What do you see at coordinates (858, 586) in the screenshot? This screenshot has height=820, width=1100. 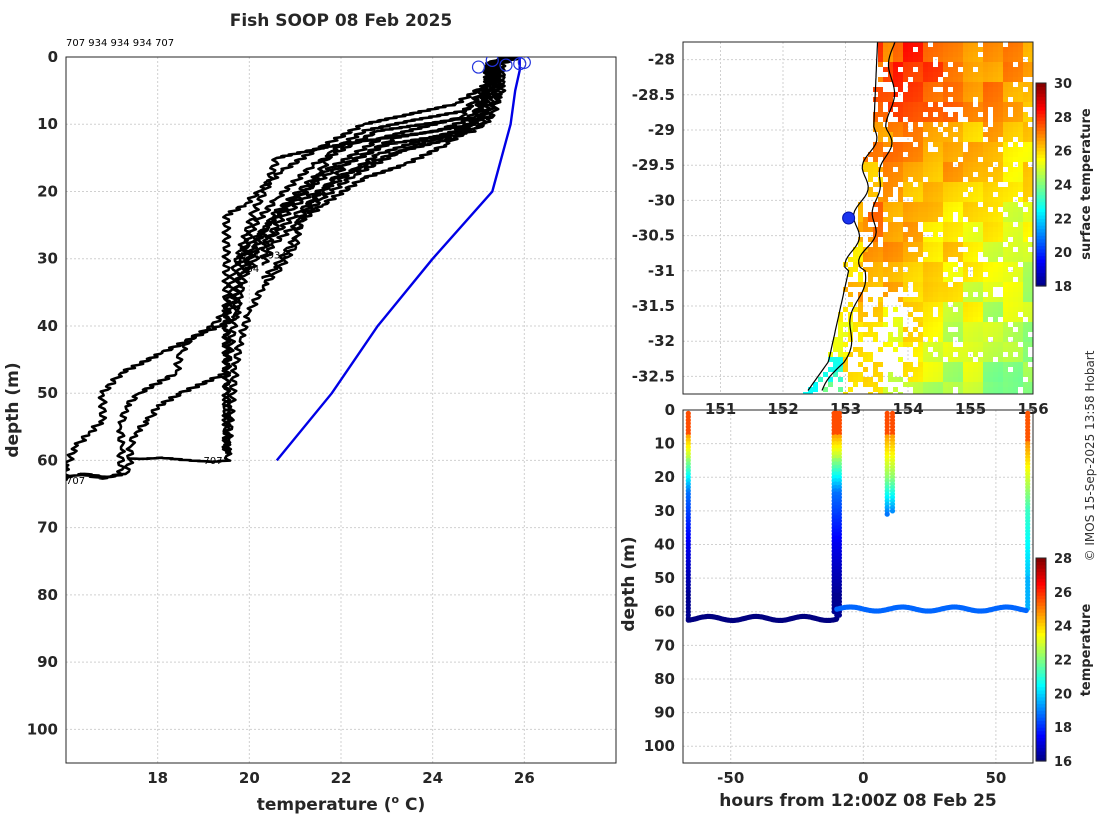 I see `section-axes-box` at bounding box center [858, 586].